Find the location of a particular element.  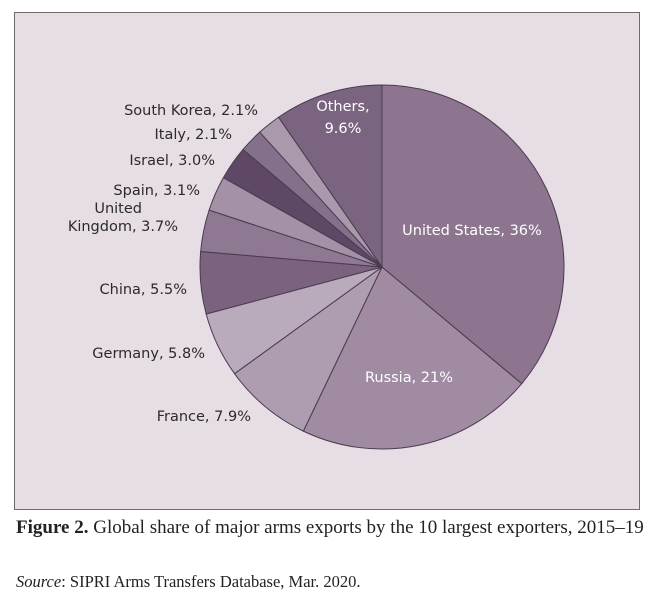

slice-label-italy: Italy, 2.1% is located at coordinates (193, 135).